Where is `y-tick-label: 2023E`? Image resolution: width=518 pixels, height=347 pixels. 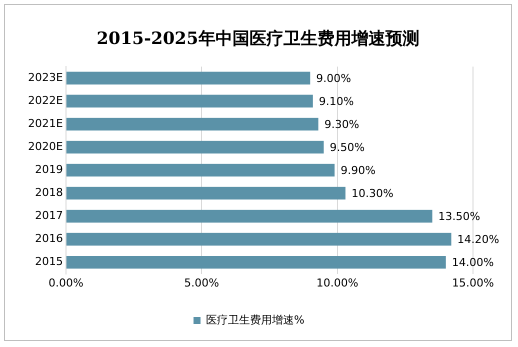 y-tick-label: 2023E is located at coordinates (45, 77).